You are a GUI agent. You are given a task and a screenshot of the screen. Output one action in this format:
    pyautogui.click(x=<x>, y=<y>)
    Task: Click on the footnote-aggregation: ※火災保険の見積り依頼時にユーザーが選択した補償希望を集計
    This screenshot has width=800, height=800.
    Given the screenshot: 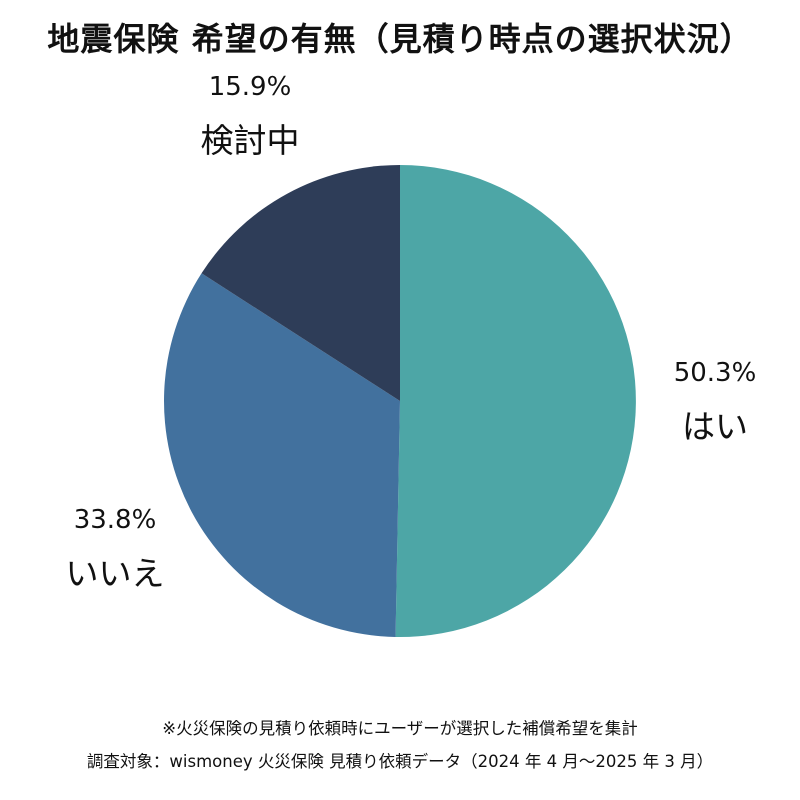 What is the action you would take?
    pyautogui.click(x=400, y=728)
    